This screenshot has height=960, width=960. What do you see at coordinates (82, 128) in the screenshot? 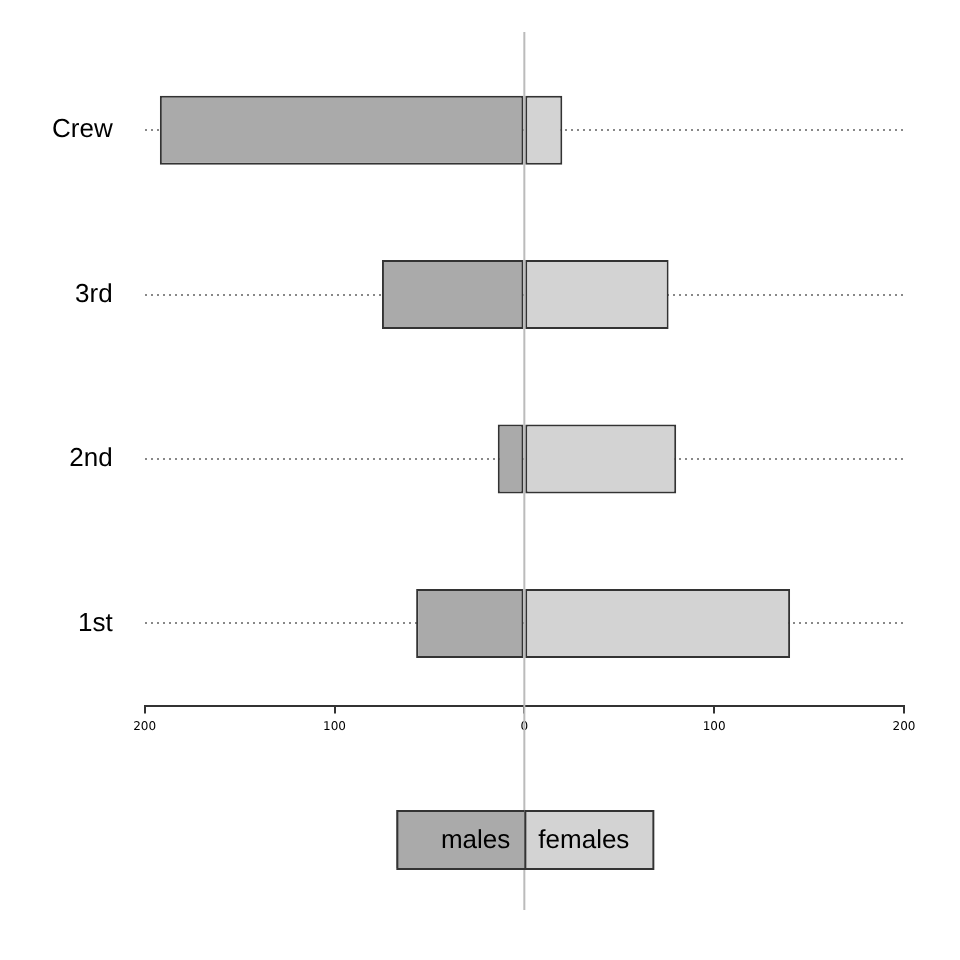
I see `y-tick-label: Crew` at bounding box center [82, 128].